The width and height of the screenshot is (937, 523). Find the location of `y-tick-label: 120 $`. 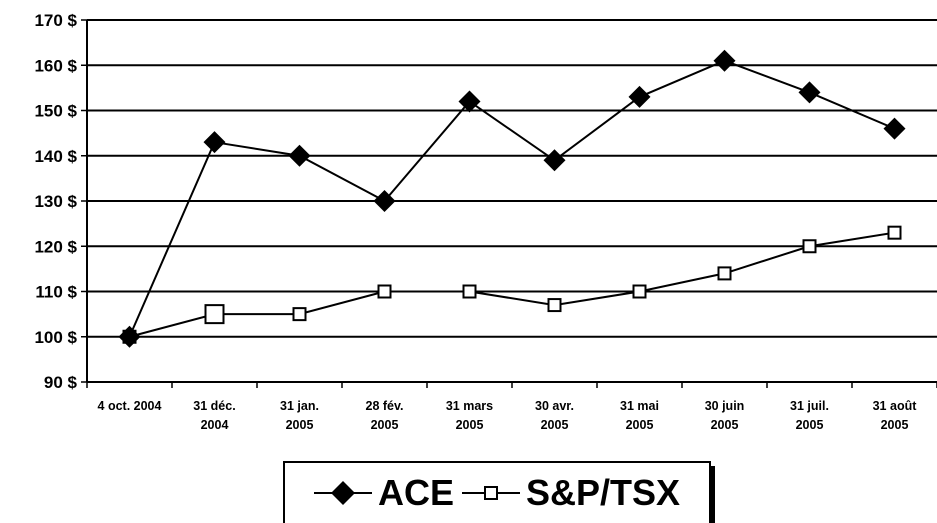

y-tick-label: 120 $ is located at coordinates (55, 246).